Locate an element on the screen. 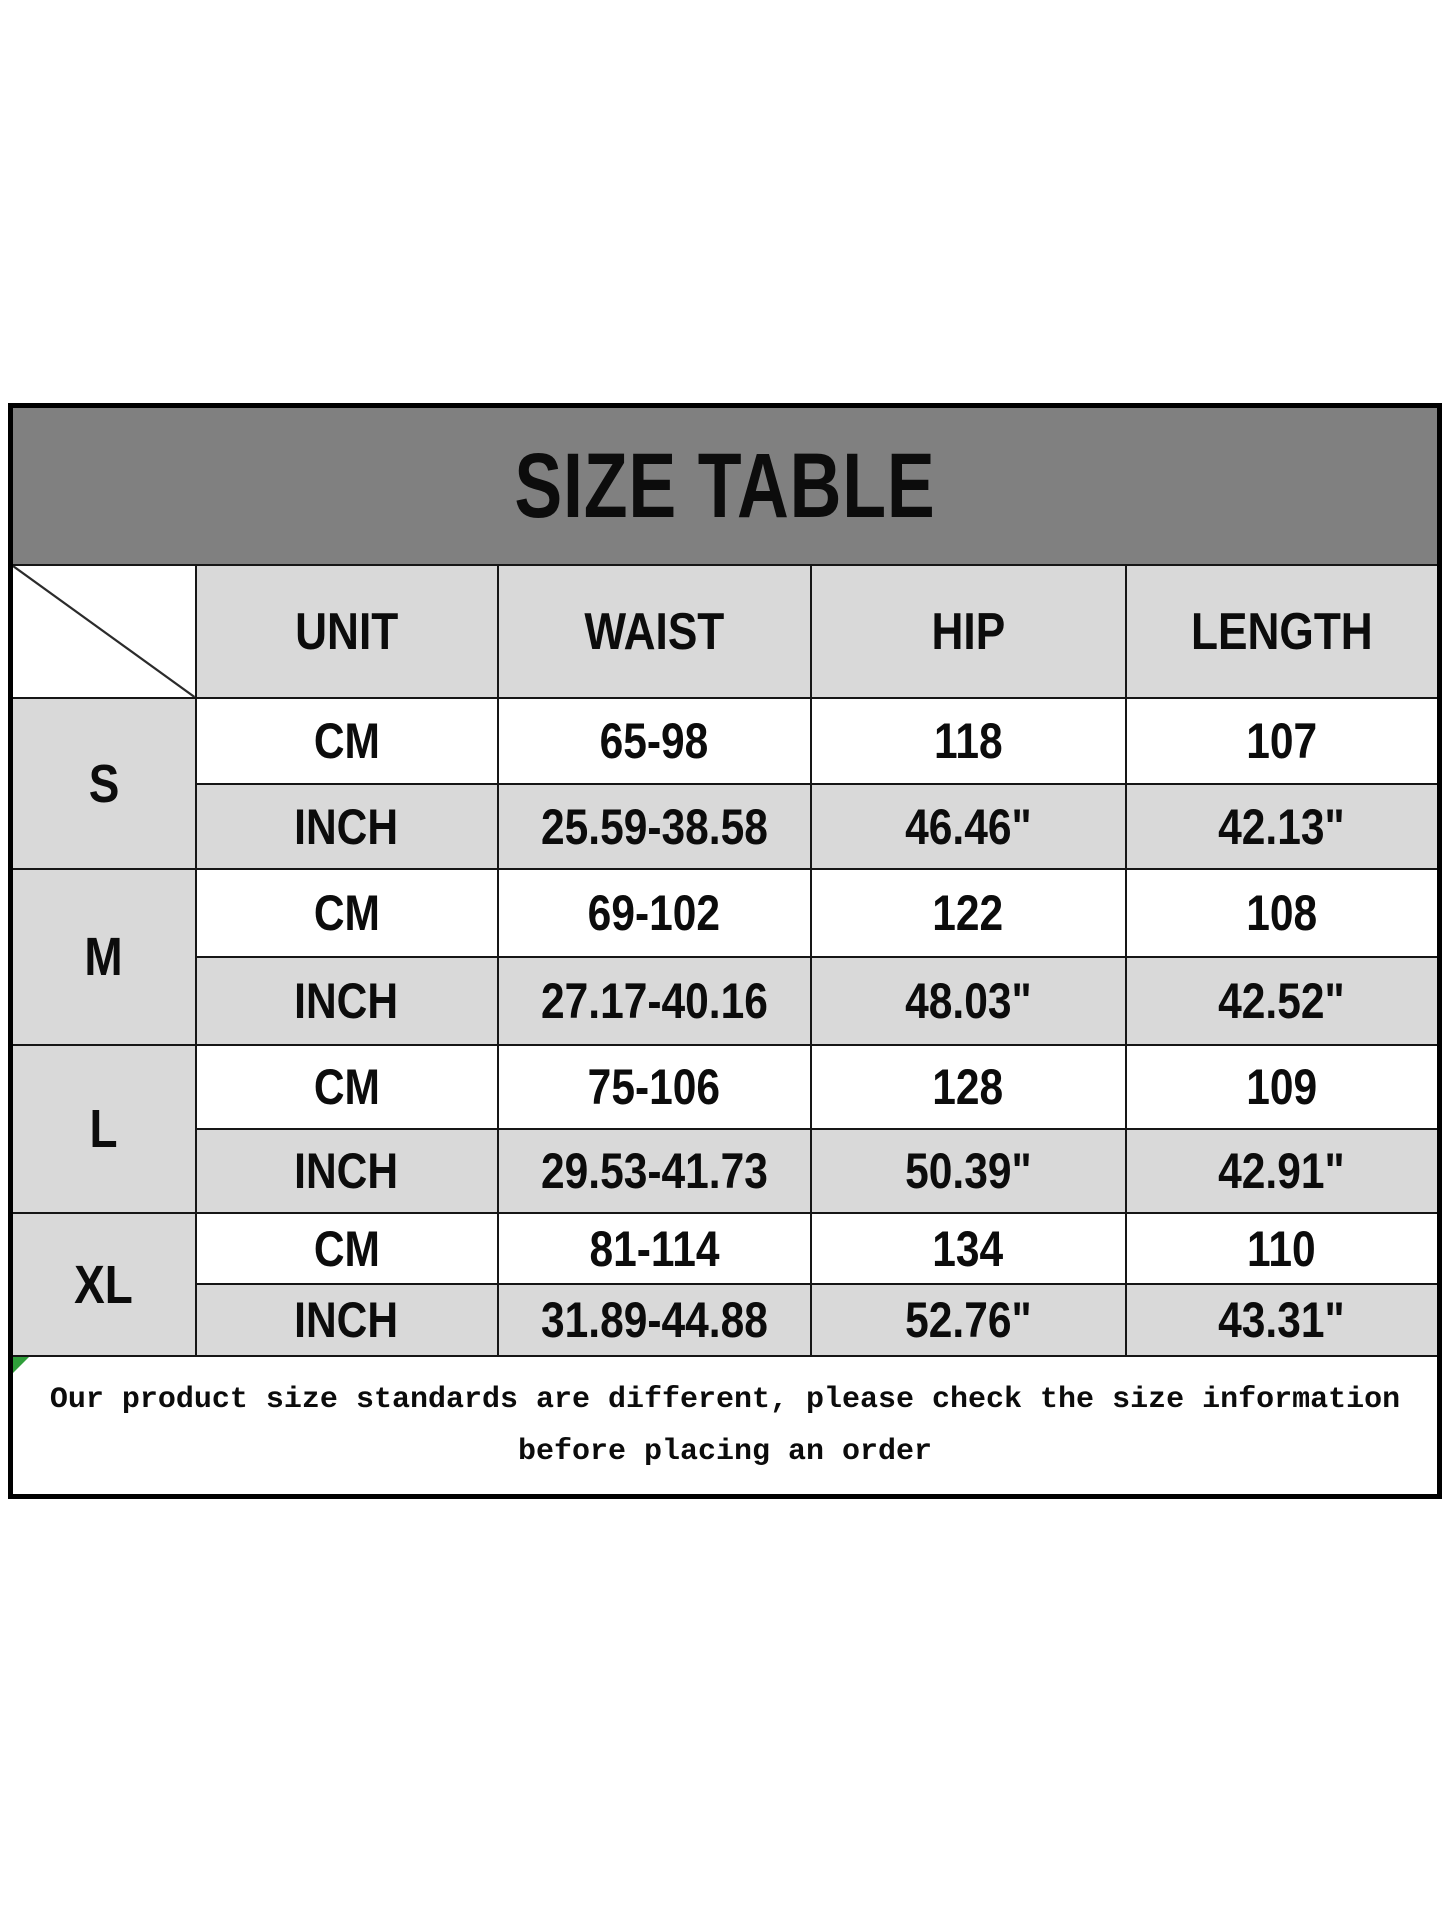  value-cell-s-inch-length: 42.13" is located at coordinates (1282, 826).